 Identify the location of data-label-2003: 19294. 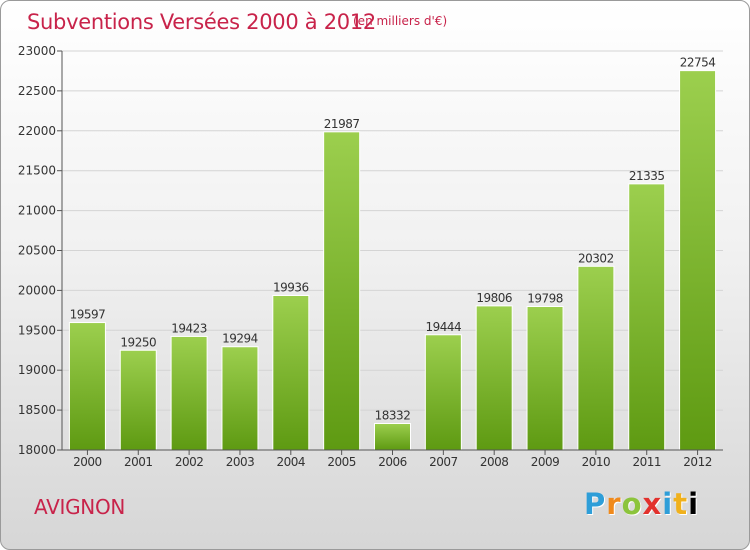
(240, 339).